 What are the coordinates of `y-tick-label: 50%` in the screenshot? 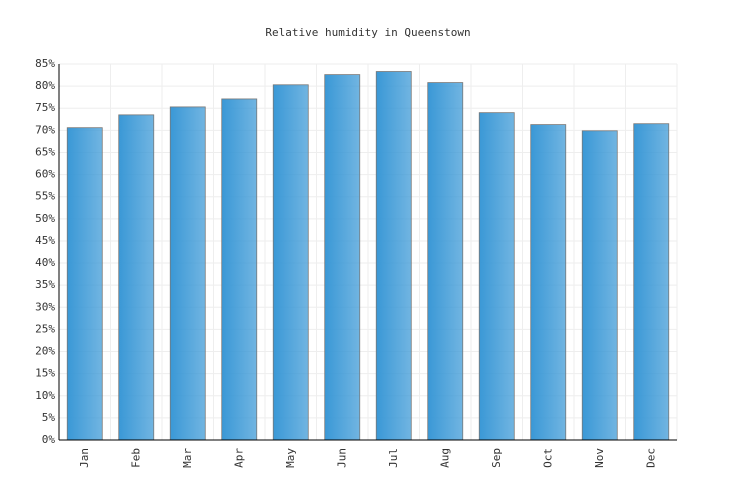 It's located at (45, 218).